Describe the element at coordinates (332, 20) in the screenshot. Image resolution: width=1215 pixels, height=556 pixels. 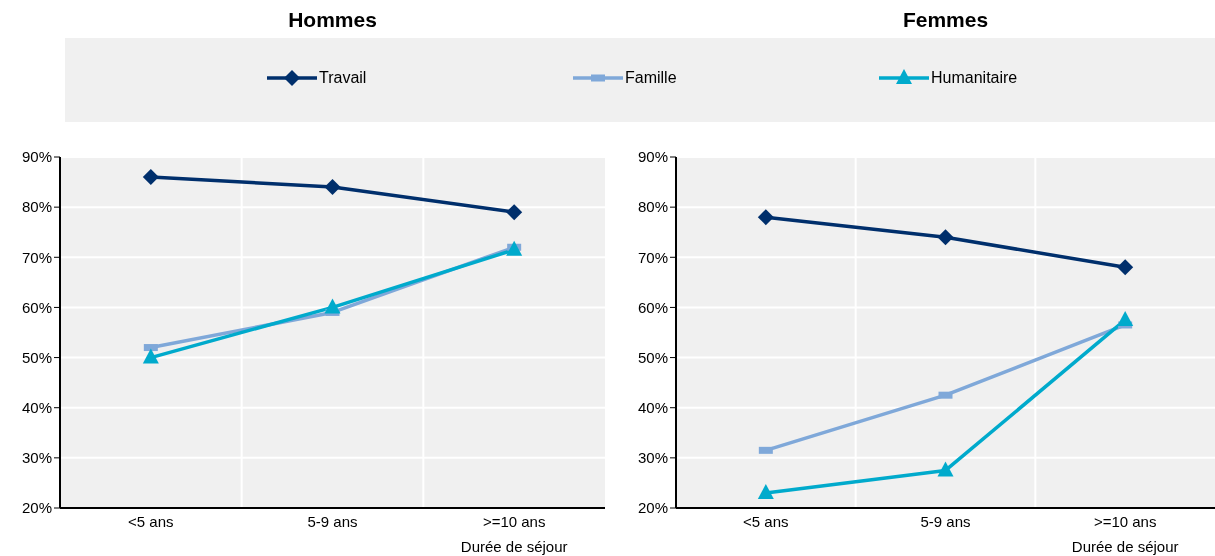
I see `chart-title: Hommes` at that location.